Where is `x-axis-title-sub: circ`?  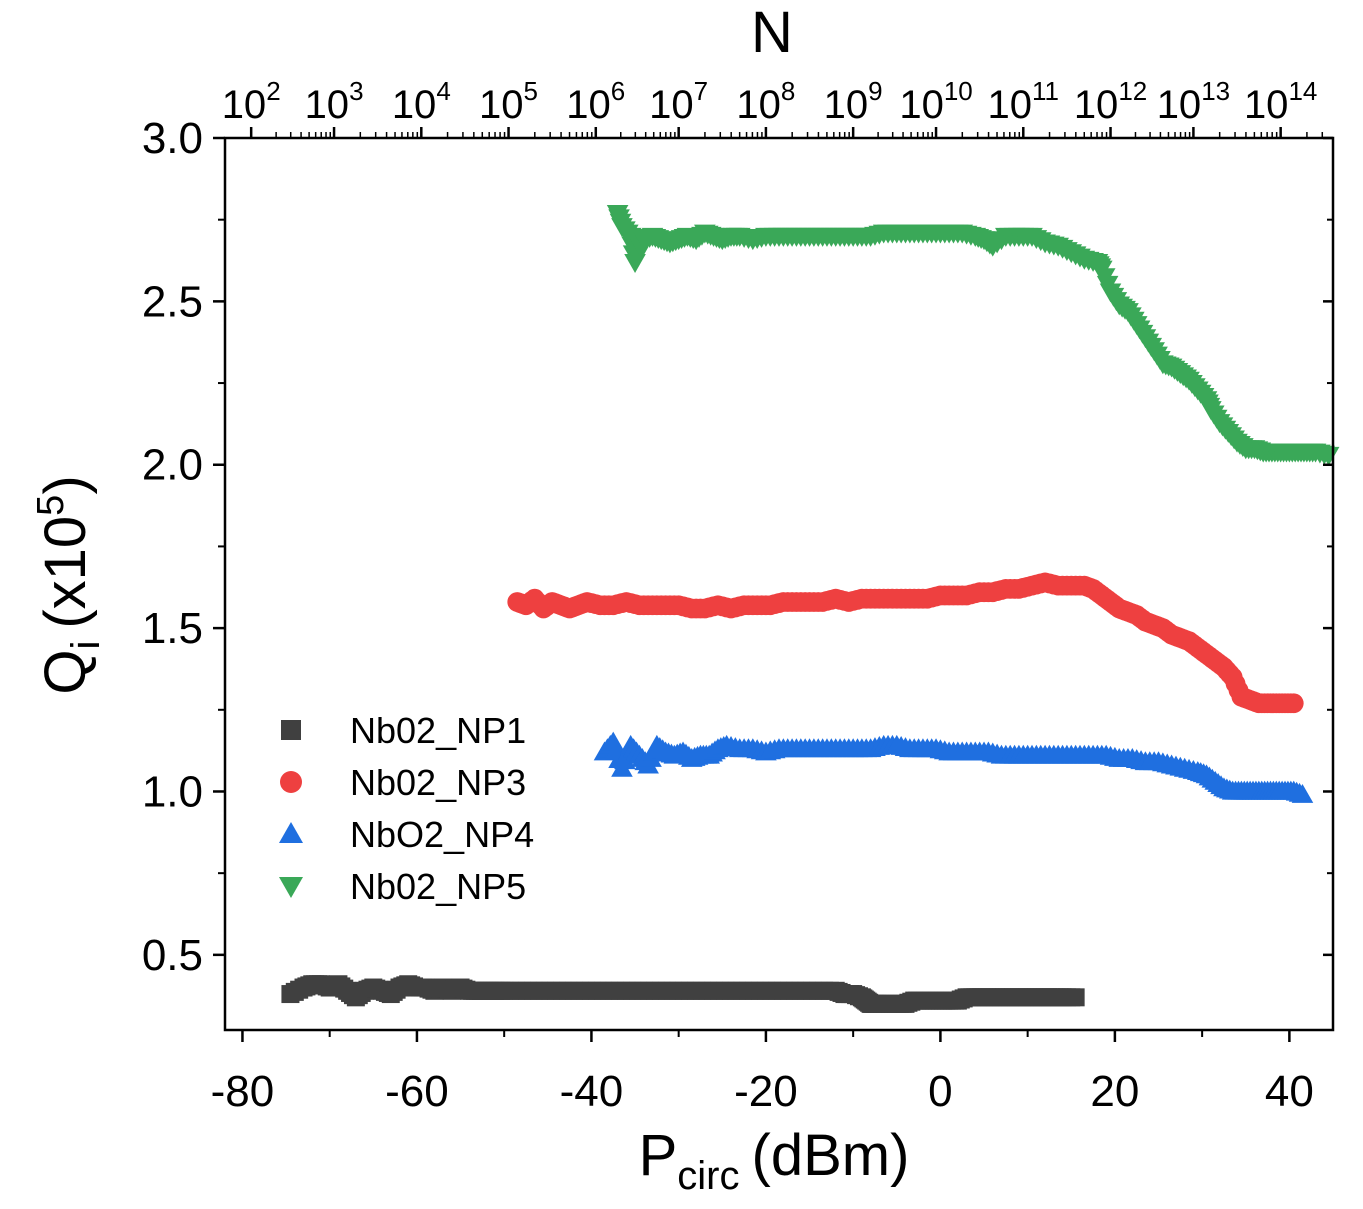
x-axis-title-sub: circ is located at coordinates (708, 1176).